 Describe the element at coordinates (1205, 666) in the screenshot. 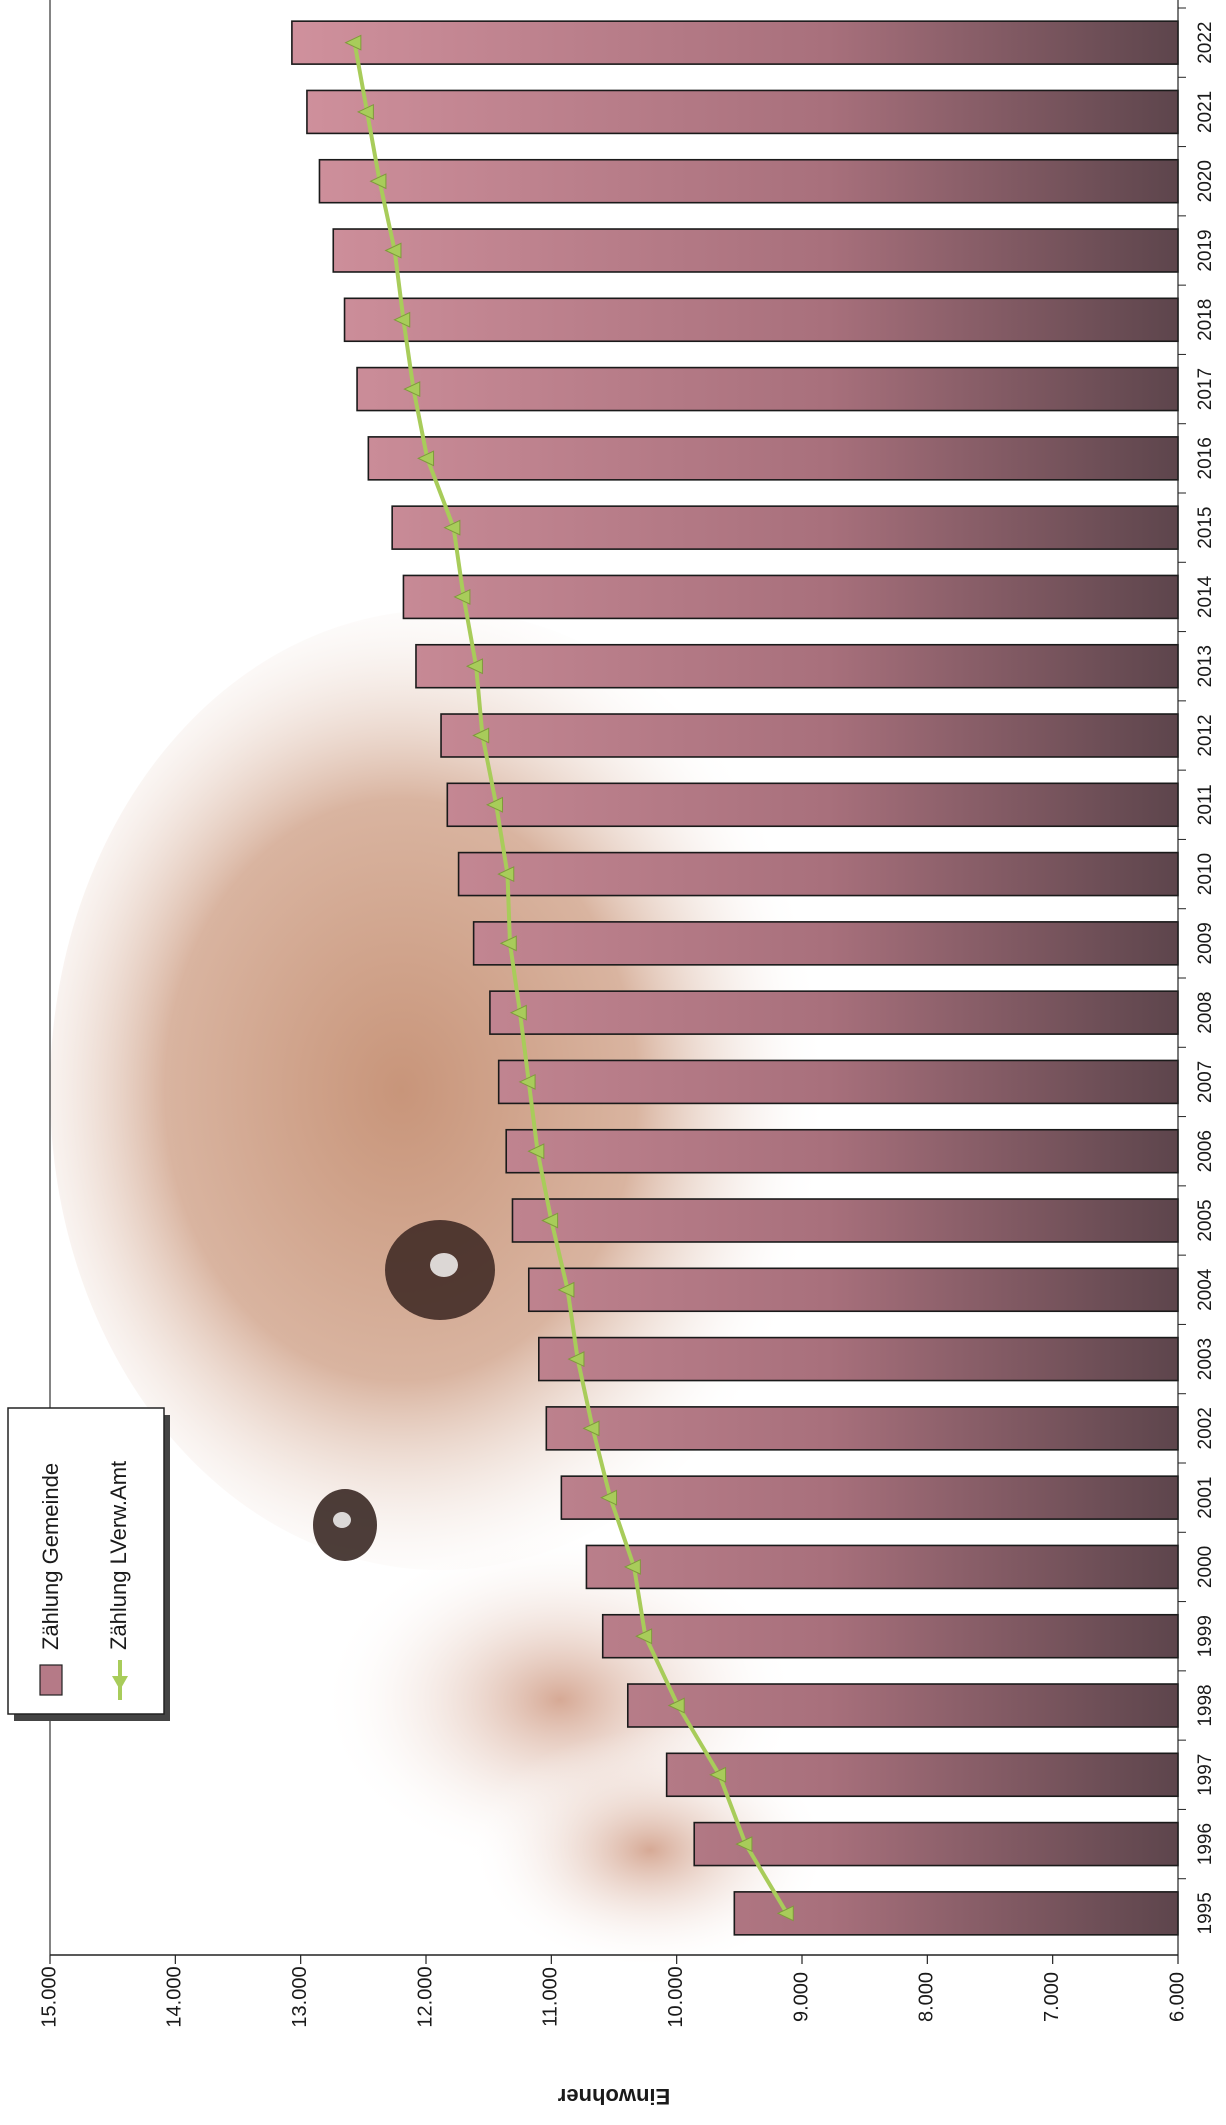

I see `category-label-2013: 2013` at that location.